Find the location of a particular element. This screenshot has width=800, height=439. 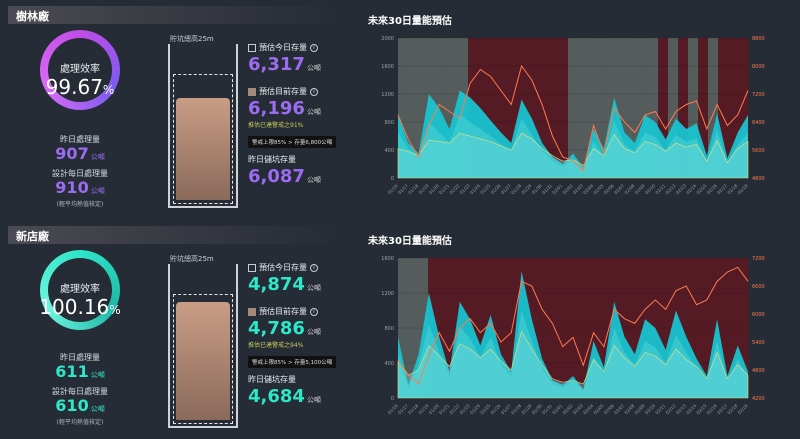

x-tick-label: 02/15 is located at coordinates (701, 409).